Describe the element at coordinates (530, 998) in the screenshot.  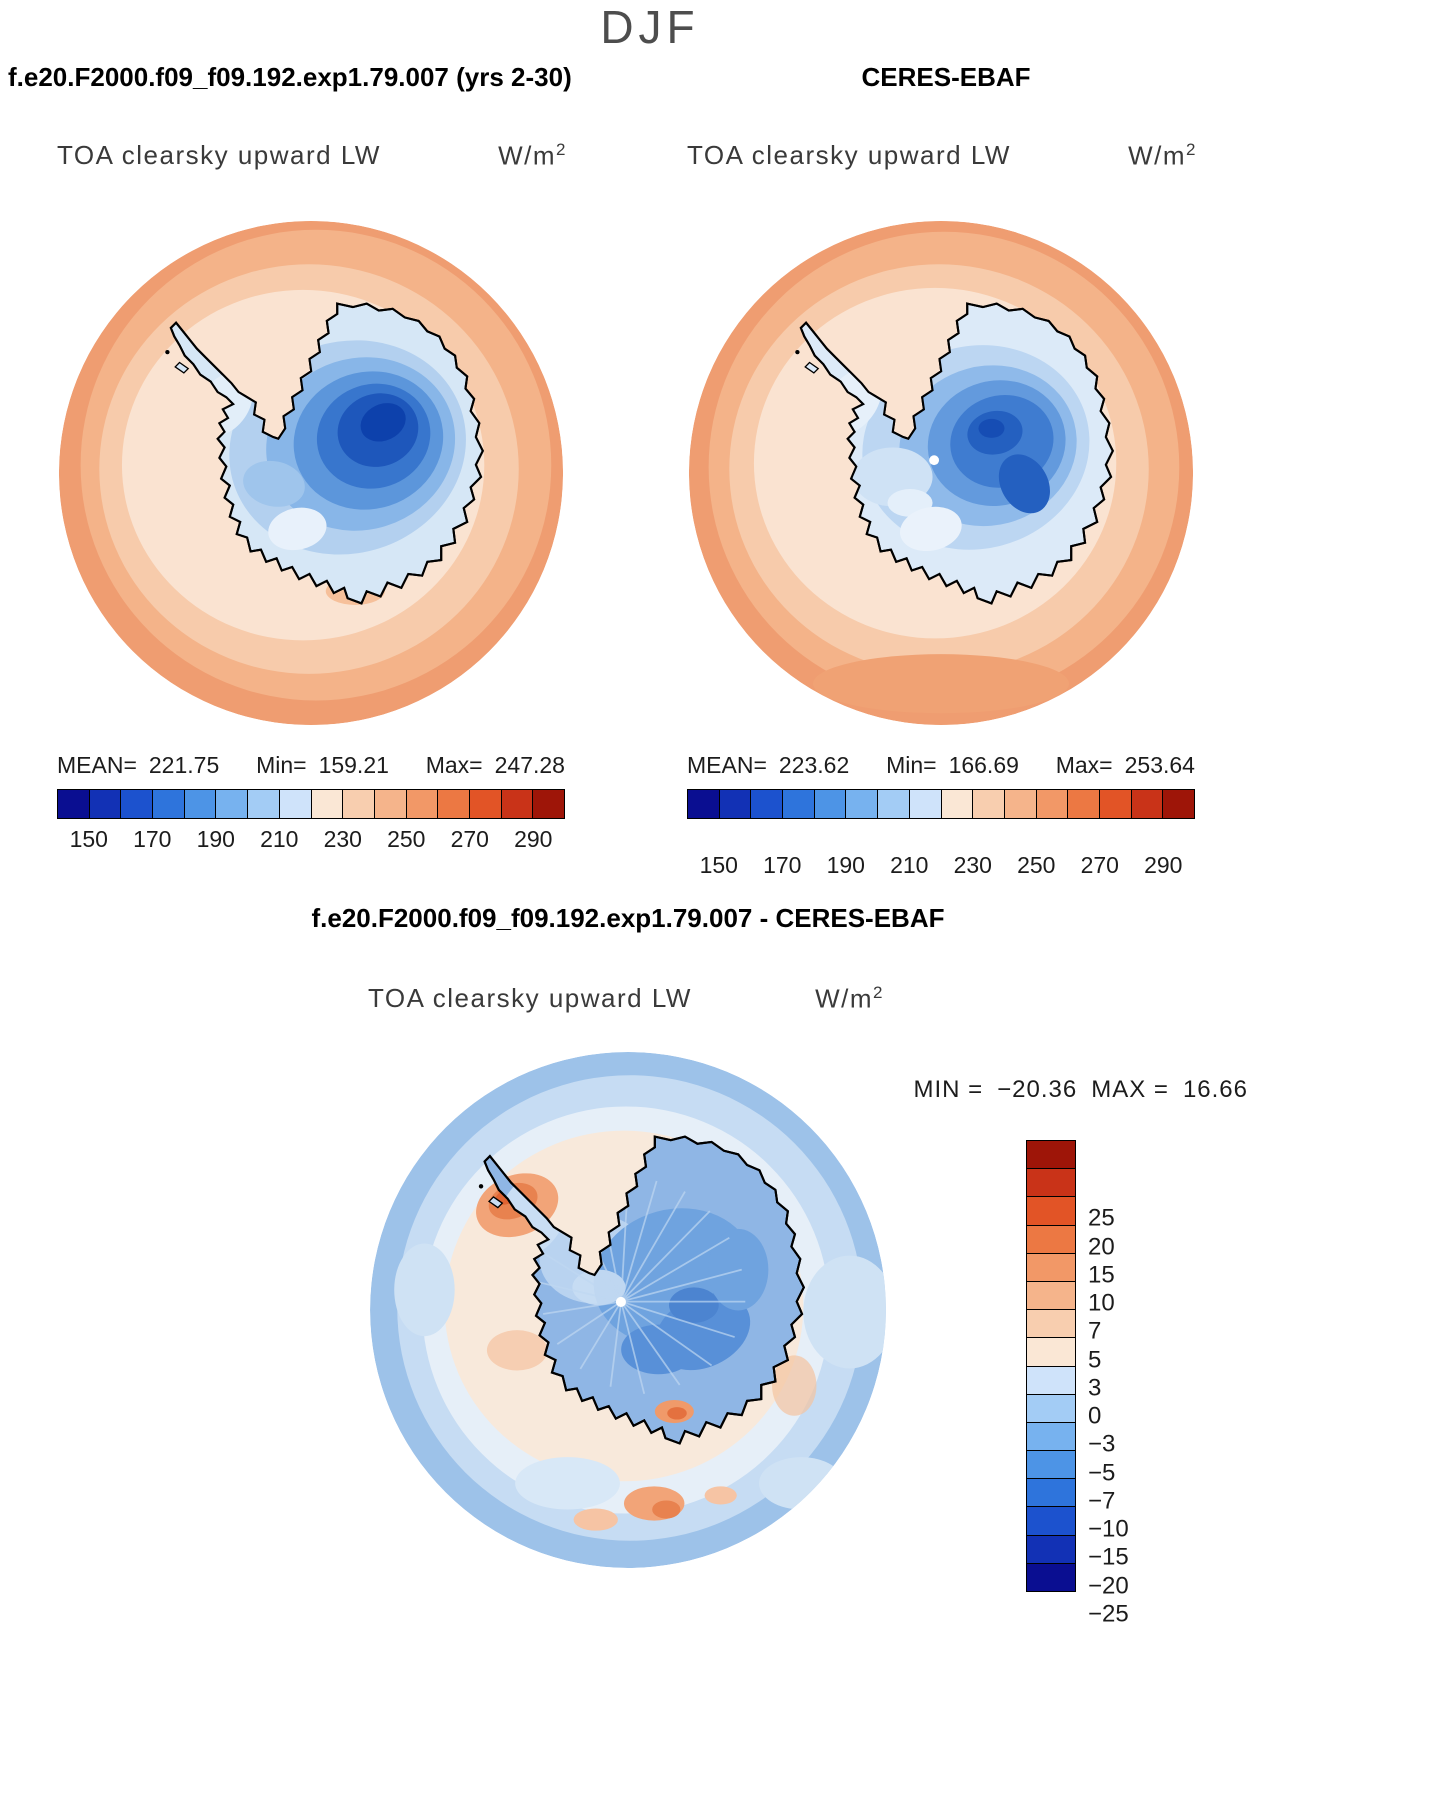
I see `diff-field-label: TOA clearsky upward LW` at that location.